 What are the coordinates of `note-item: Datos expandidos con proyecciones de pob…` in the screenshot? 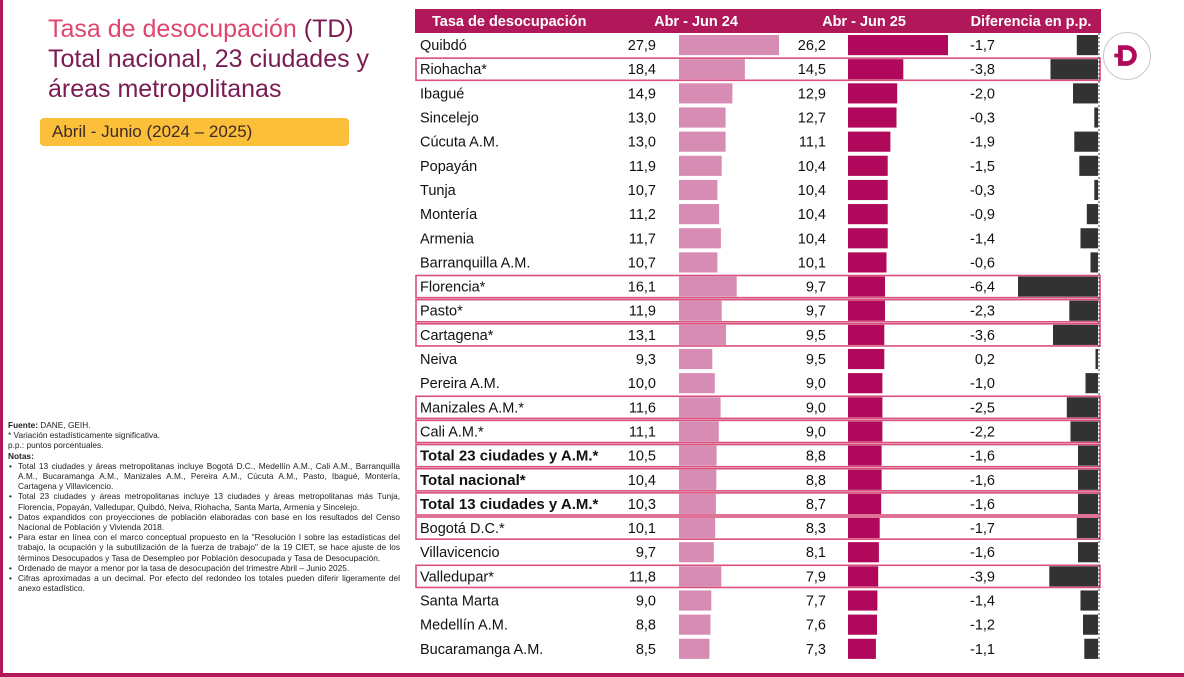 It's located at (204, 522).